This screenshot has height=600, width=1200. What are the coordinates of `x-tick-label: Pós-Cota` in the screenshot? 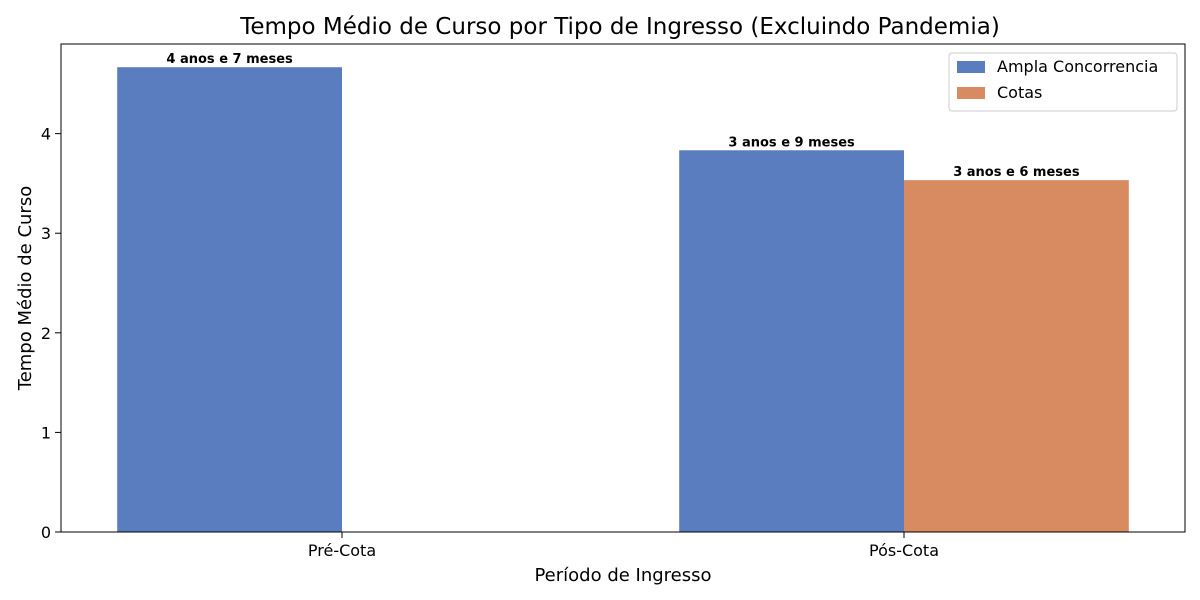 It's located at (904, 550).